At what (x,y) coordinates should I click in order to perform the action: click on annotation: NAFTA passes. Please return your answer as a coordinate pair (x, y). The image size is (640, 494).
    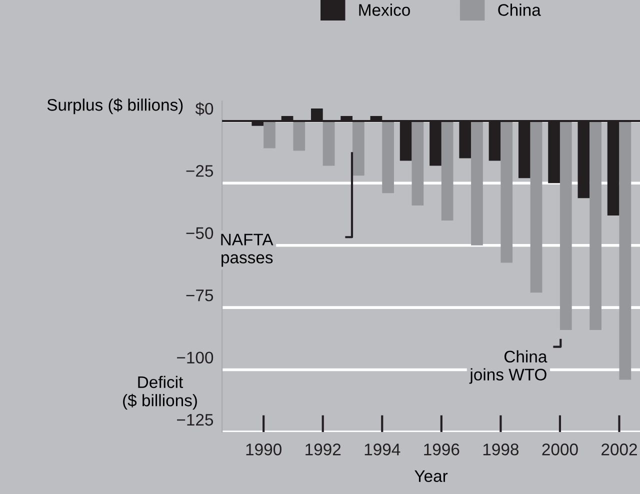
    Looking at the image, I should click on (247, 250).